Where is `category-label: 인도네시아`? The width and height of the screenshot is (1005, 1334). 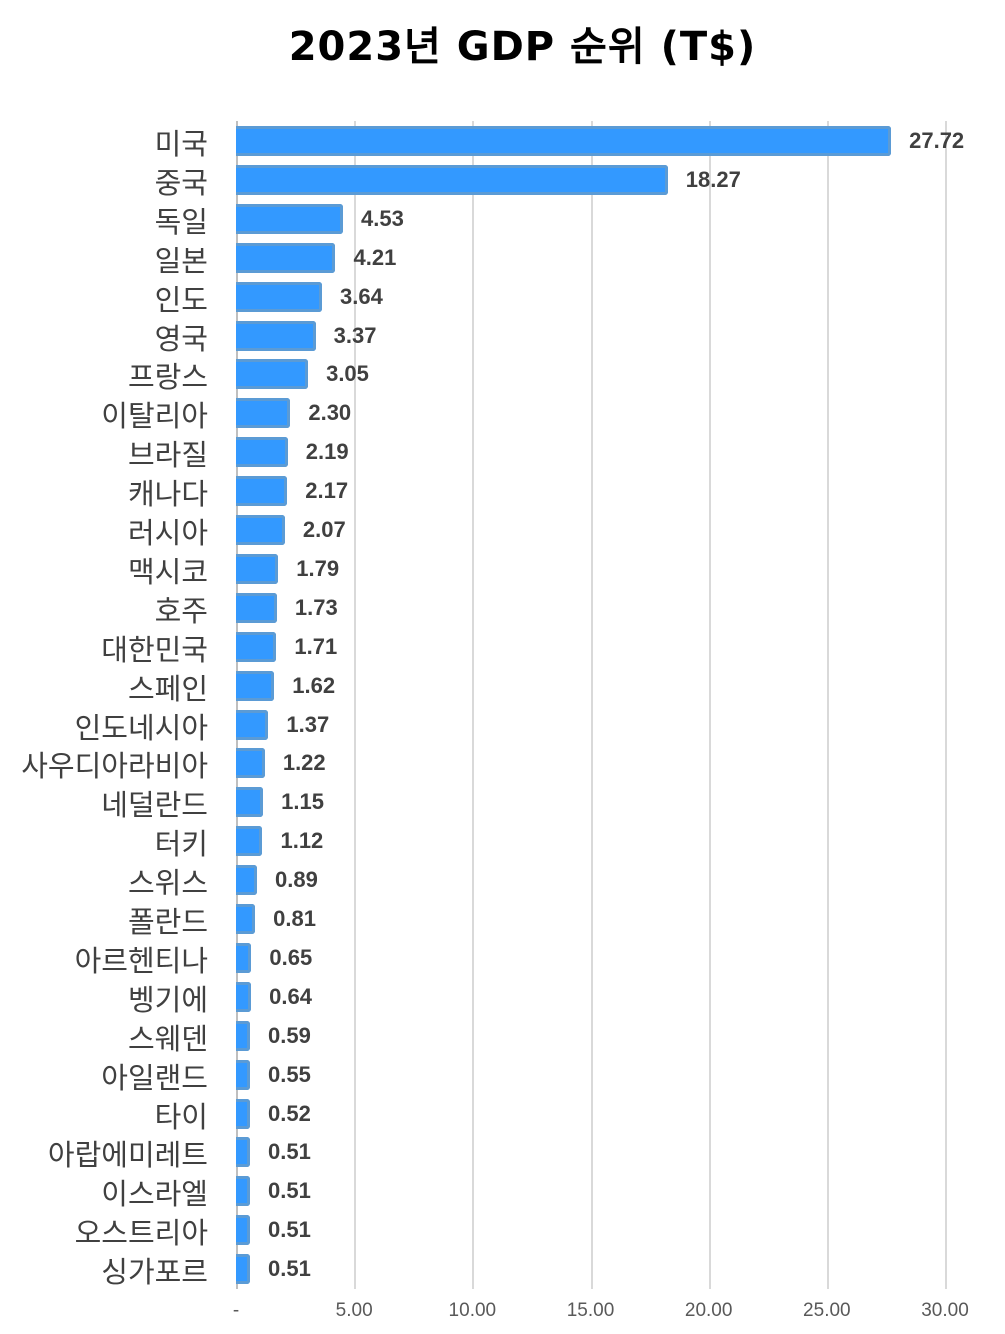 category-label: 인도네시아 is located at coordinates (141, 727).